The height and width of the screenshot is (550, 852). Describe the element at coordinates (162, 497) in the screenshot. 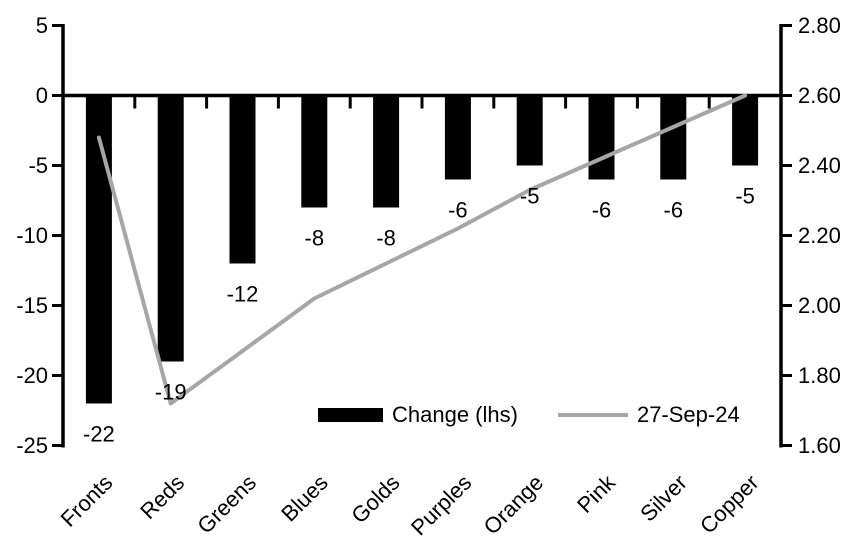

I see `category-label-reds: Reds` at that location.